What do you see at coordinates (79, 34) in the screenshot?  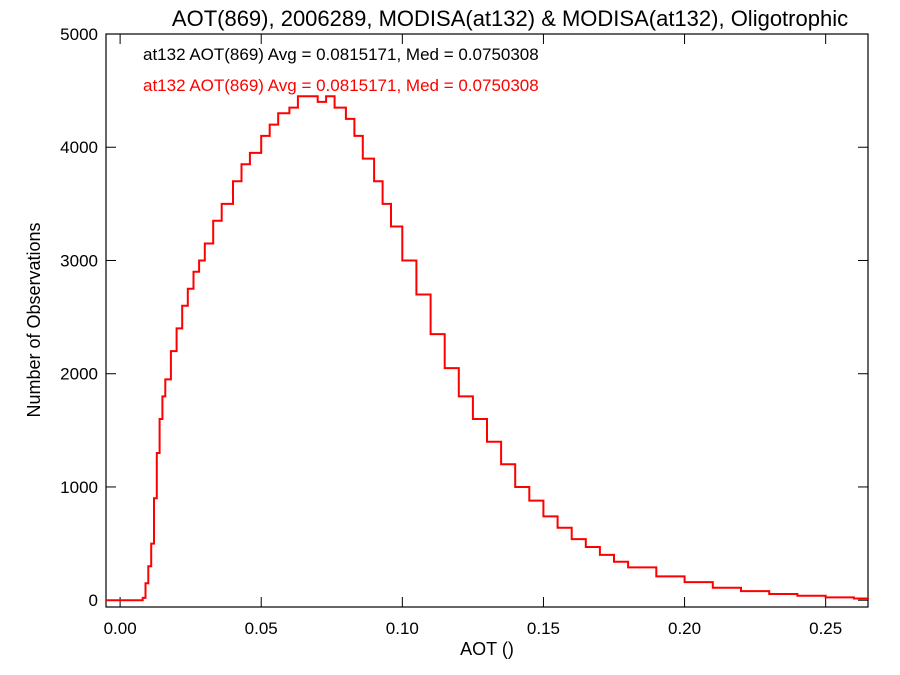 I see `y-tick-label: 5000` at bounding box center [79, 34].